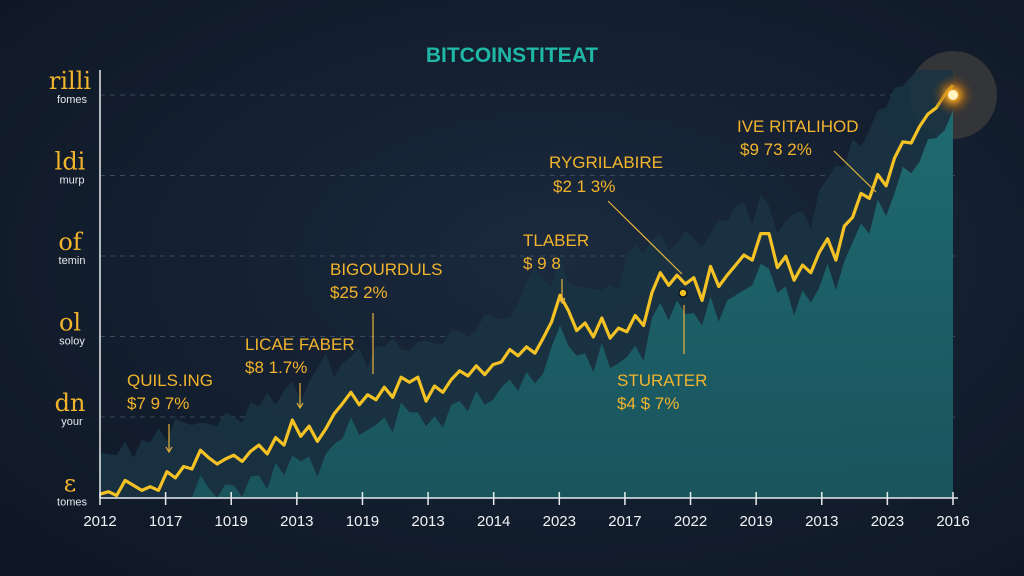  Describe the element at coordinates (755, 521) in the screenshot. I see `x-tick-label: 2019` at that location.